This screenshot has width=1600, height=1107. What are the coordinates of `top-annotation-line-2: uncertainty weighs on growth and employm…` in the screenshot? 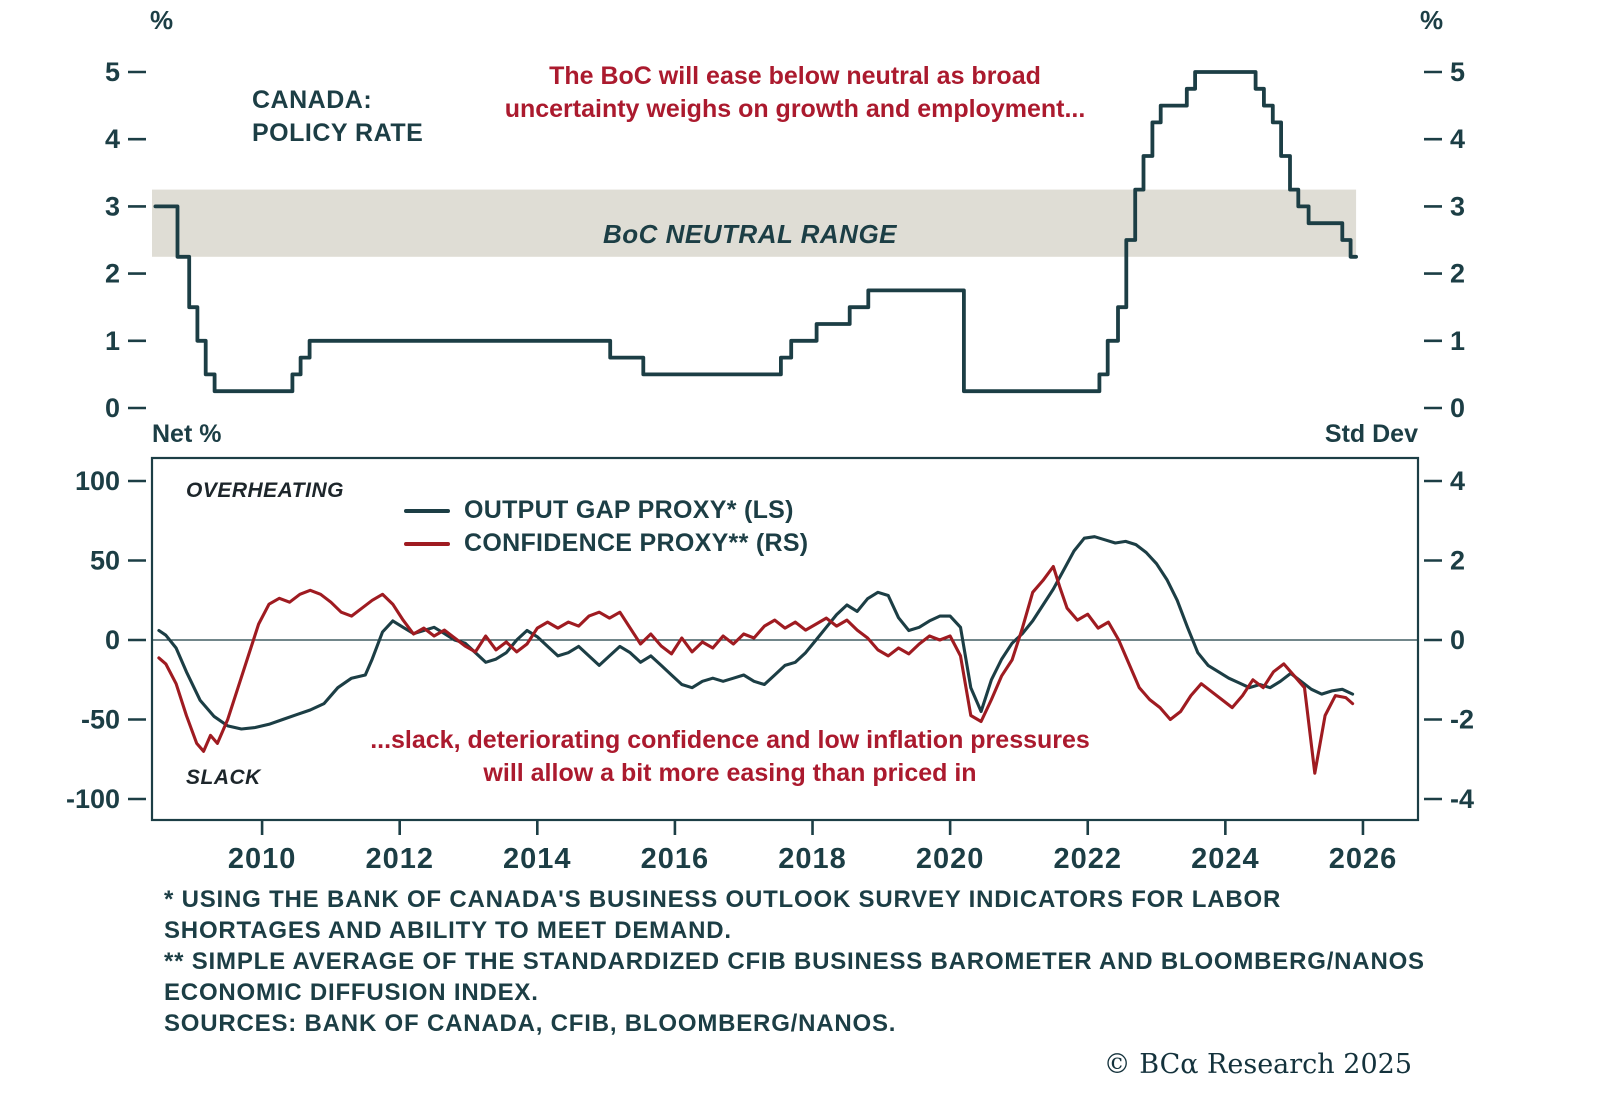 It's located at (795, 109).